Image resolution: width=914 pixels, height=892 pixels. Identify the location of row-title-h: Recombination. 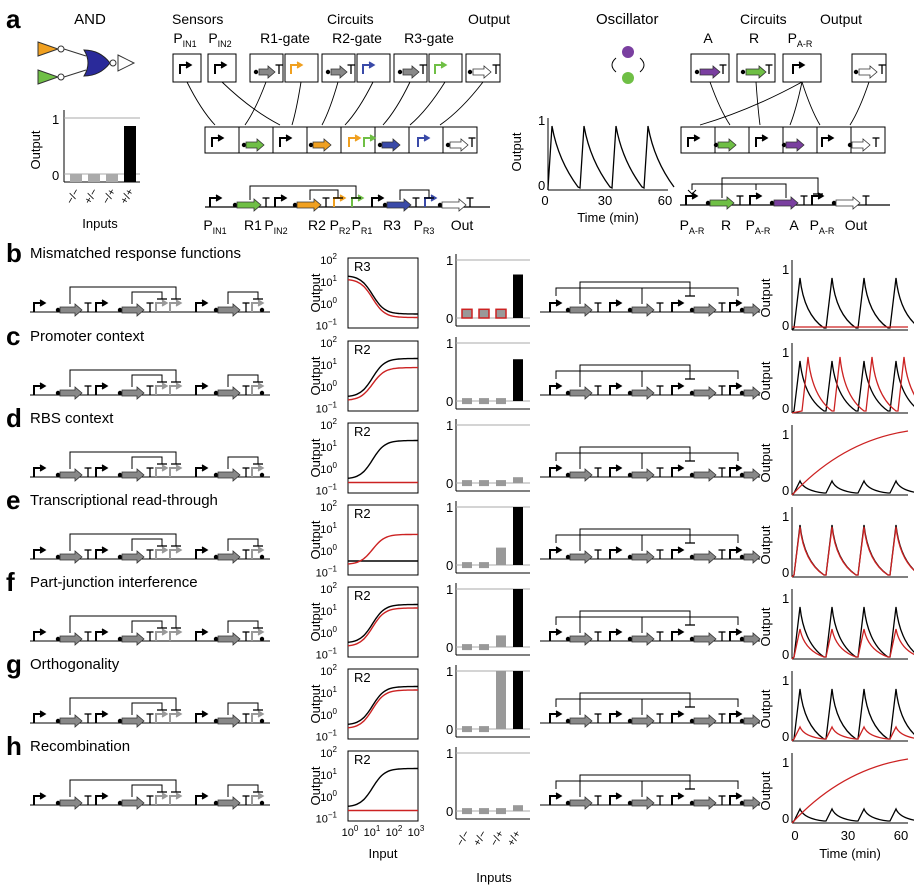
(80, 746).